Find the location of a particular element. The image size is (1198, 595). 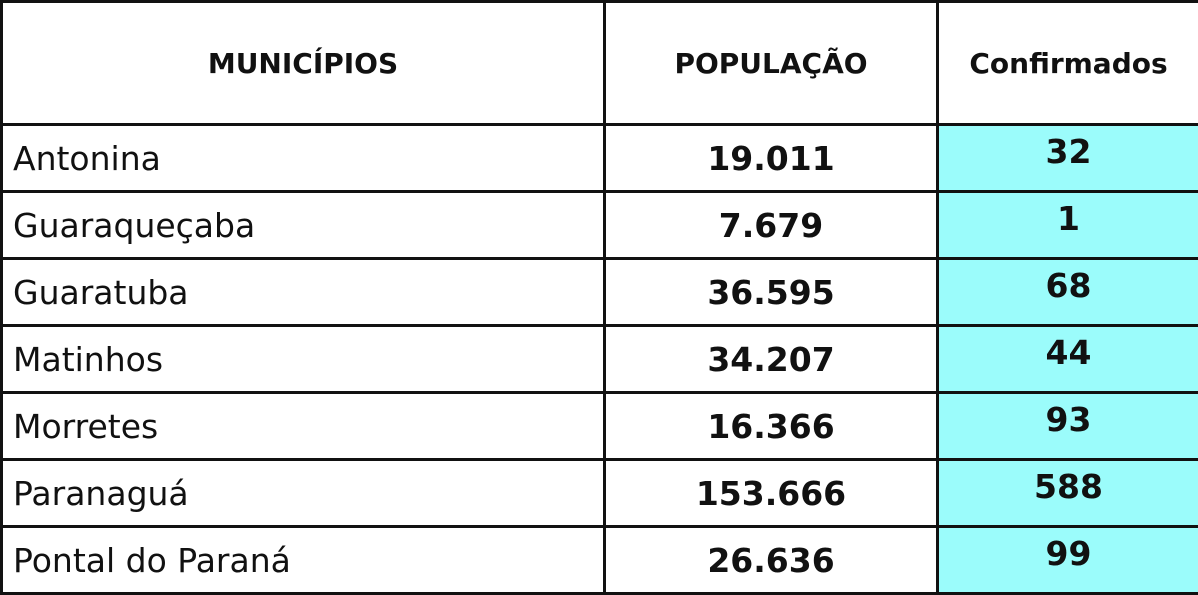

header-cell: MUNICÍPIOS is located at coordinates (303, 63).